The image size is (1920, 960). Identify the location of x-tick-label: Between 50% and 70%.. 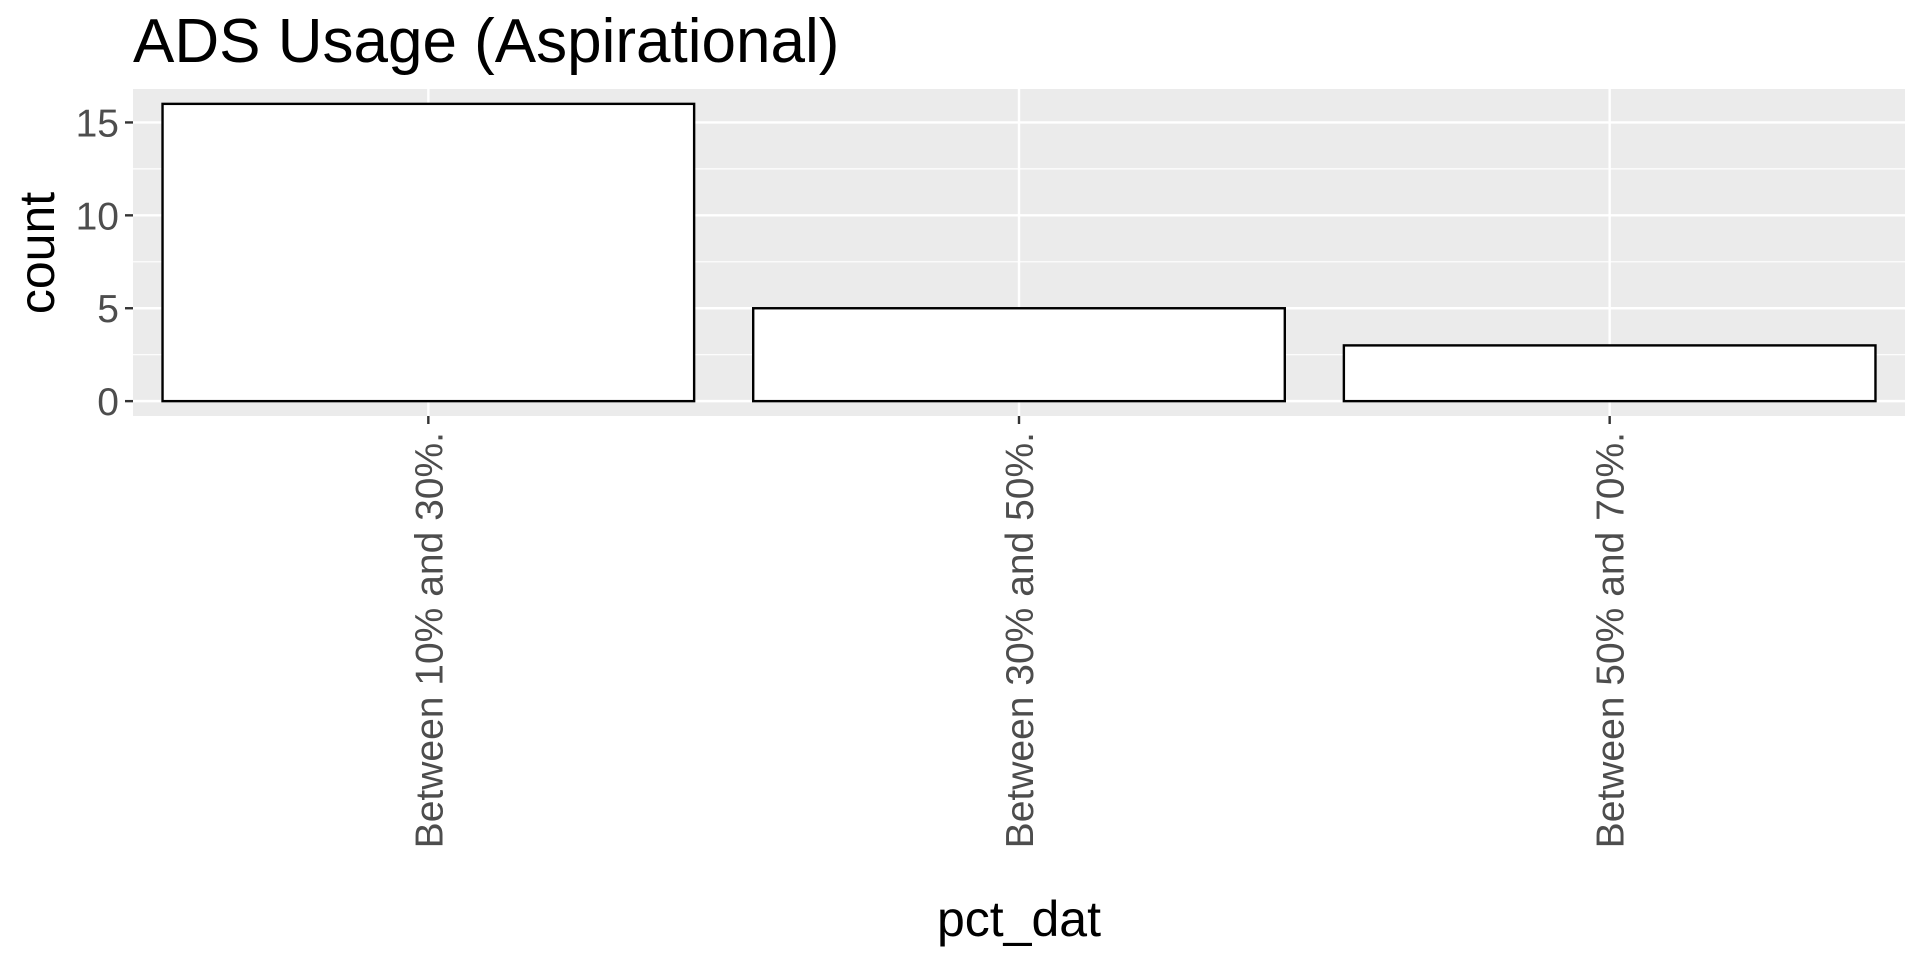
(1611, 640).